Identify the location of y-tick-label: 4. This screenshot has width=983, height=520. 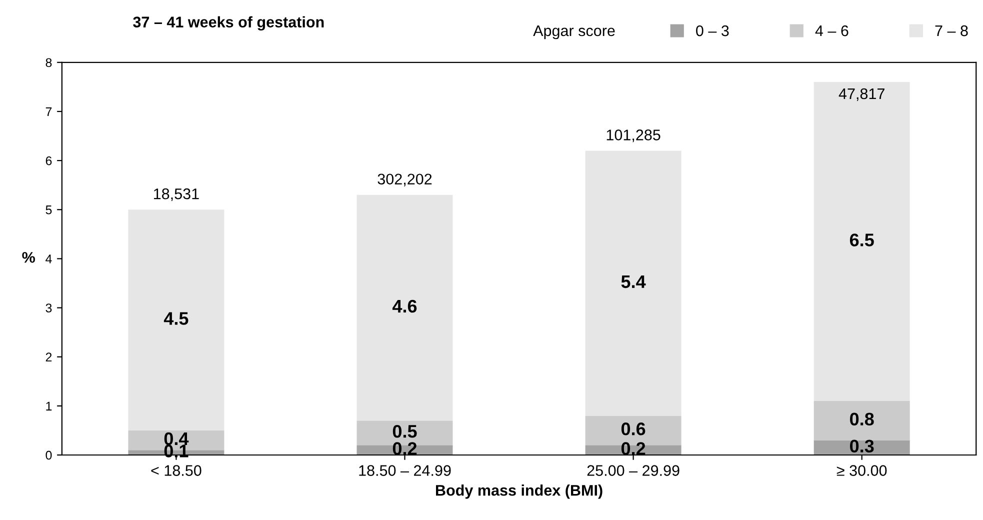
(49, 259).